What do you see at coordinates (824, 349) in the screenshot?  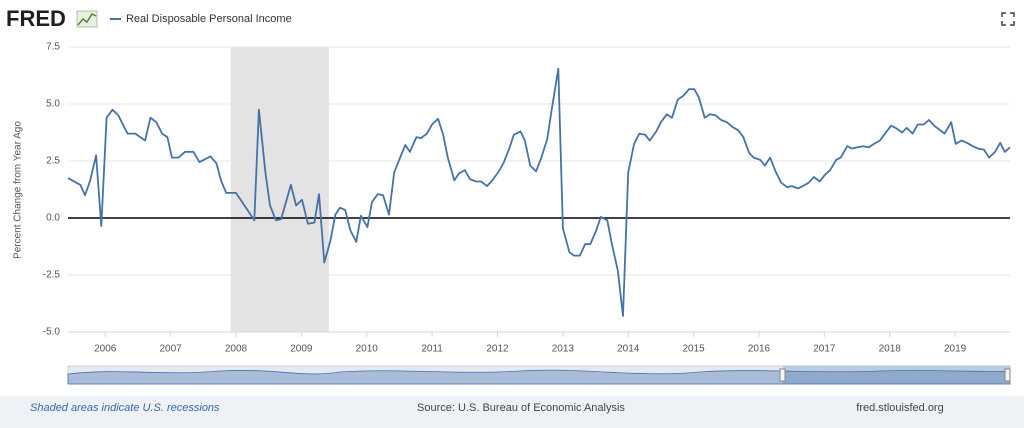 I see `x-tick-label: 2017` at bounding box center [824, 349].